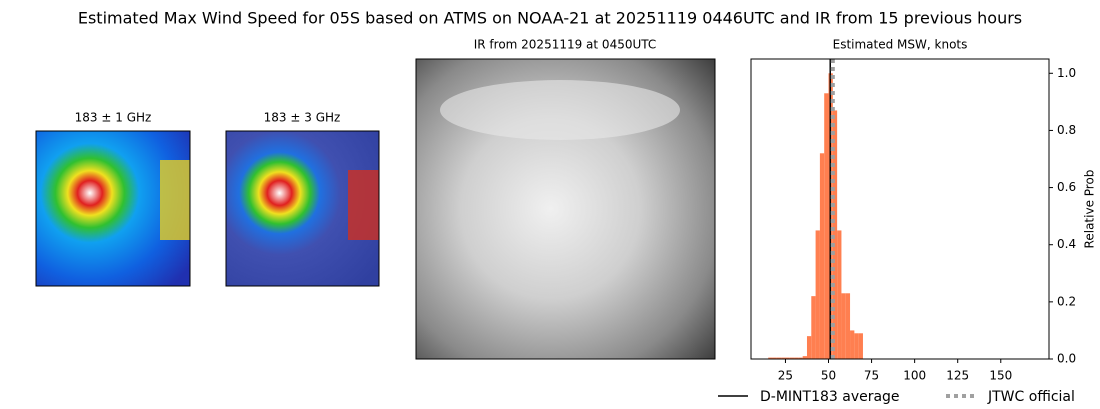 Image resolution: width=1100 pixels, height=409 pixels. Describe the element at coordinates (1066, 187) in the screenshot. I see `y-tick-label: 0.6` at that location.